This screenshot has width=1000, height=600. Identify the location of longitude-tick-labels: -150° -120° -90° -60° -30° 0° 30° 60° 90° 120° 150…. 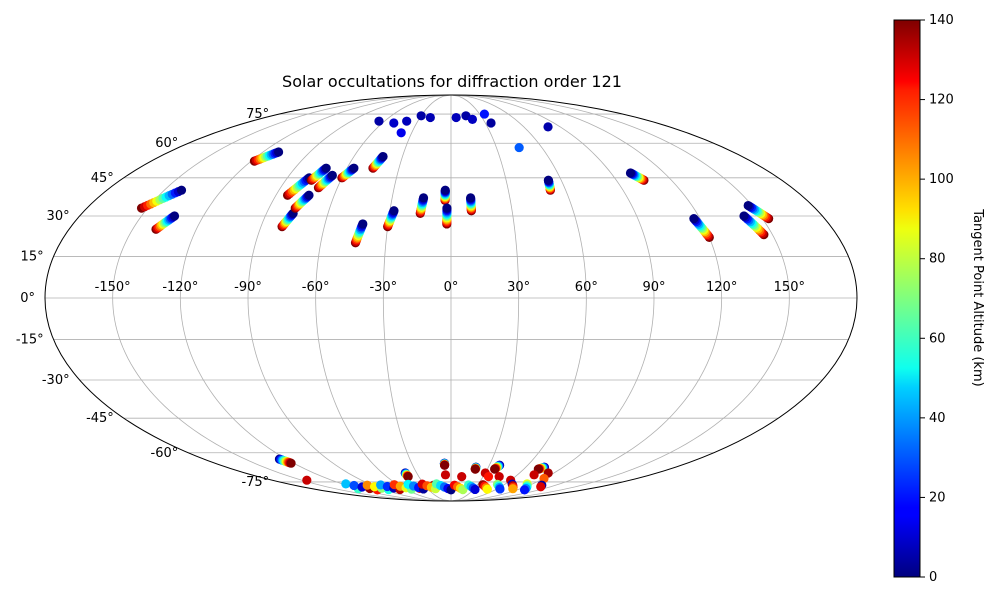
(450, 287).